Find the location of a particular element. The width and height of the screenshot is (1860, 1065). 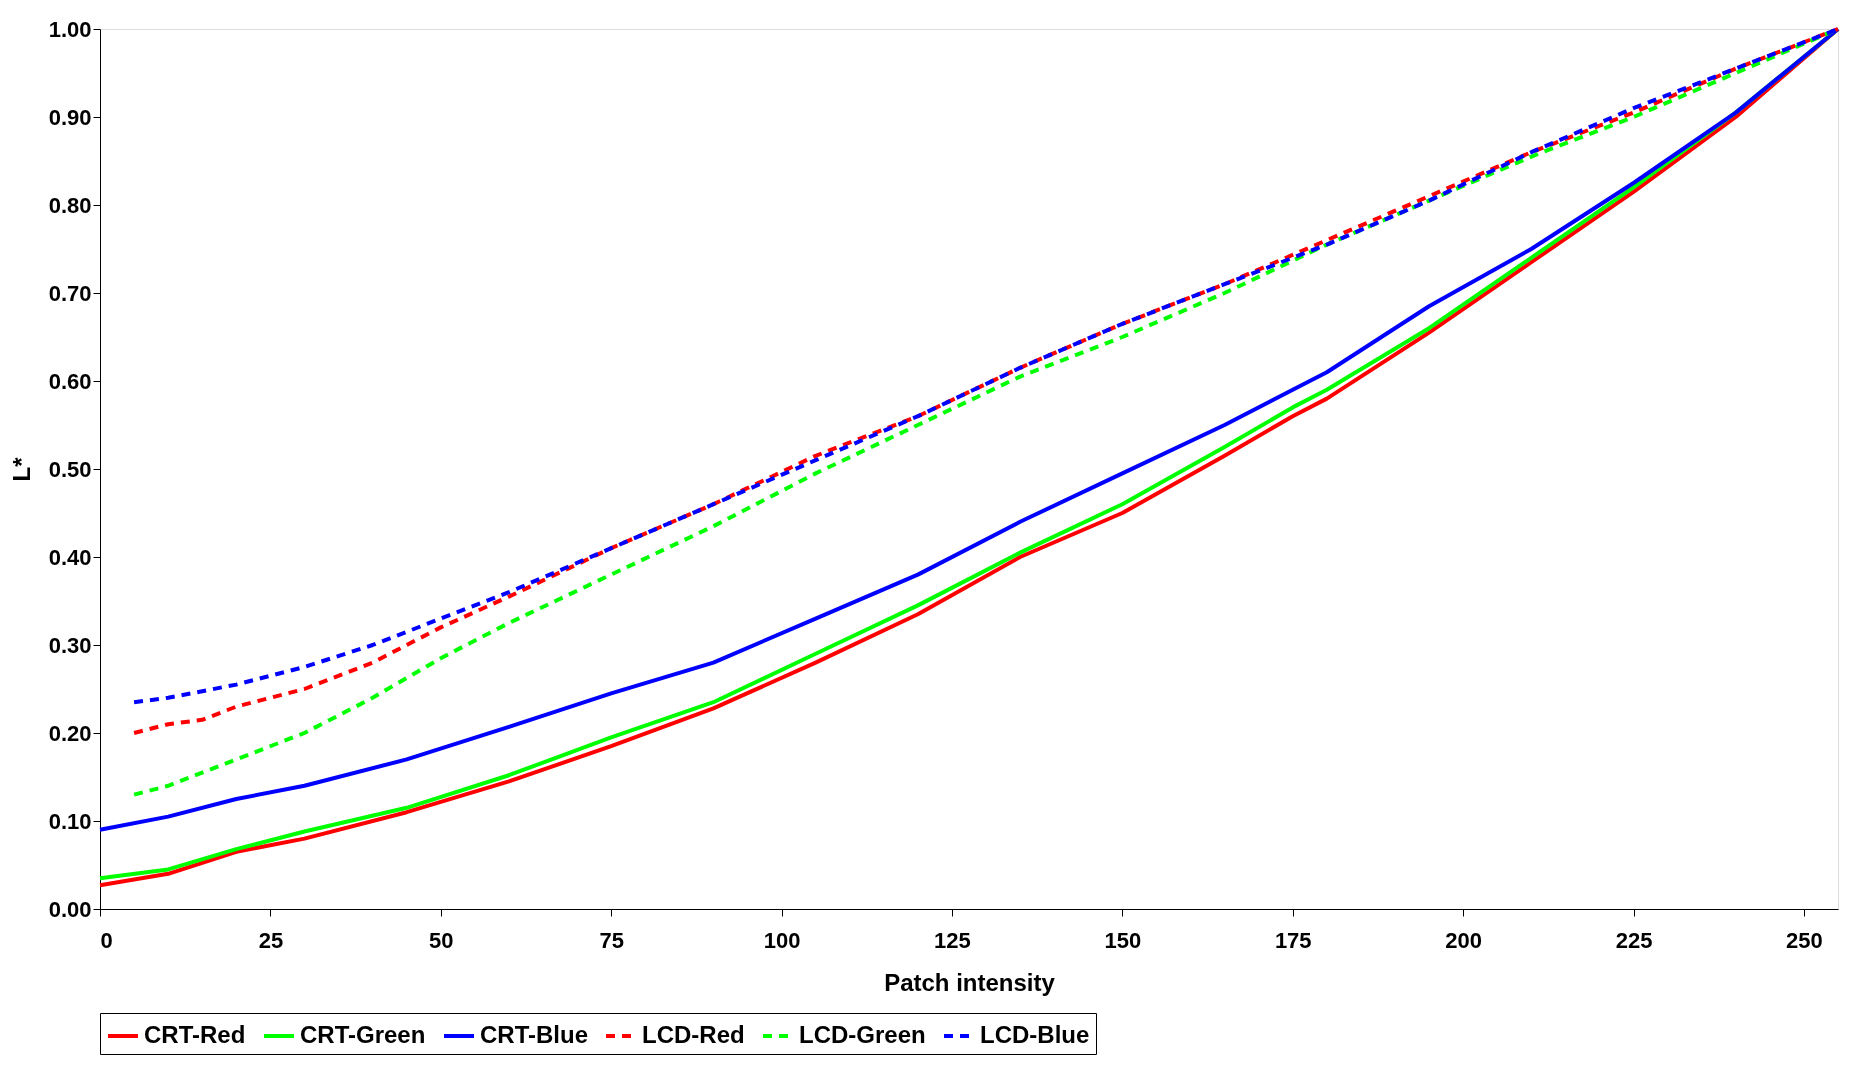

y-tick-label: 0.00 is located at coordinates (70, 909).